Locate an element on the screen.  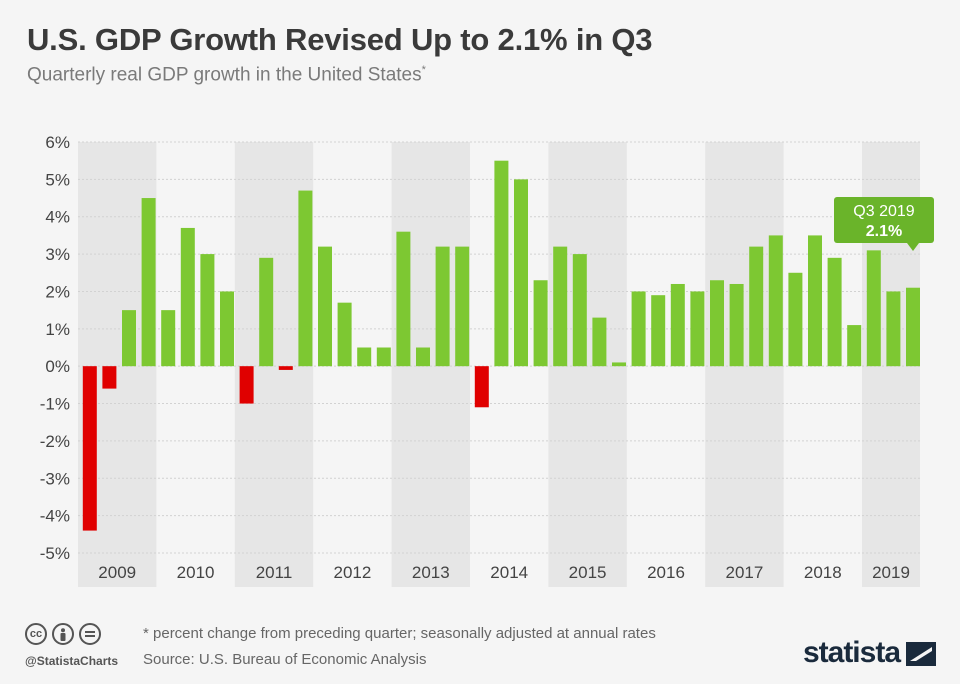
x-tick-label: 2018 is located at coordinates (823, 572).